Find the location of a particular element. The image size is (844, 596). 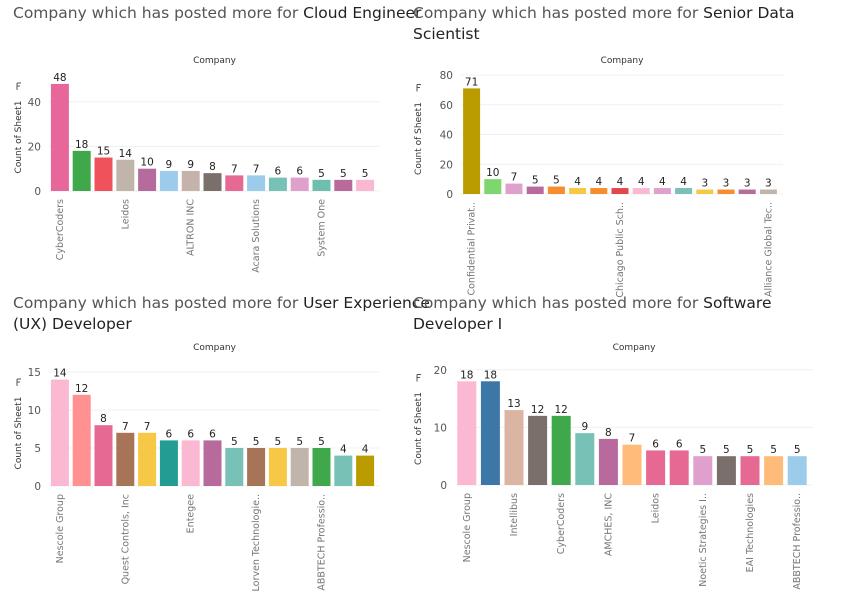

x-category-label: ALTRON INC is located at coordinates (191, 227).